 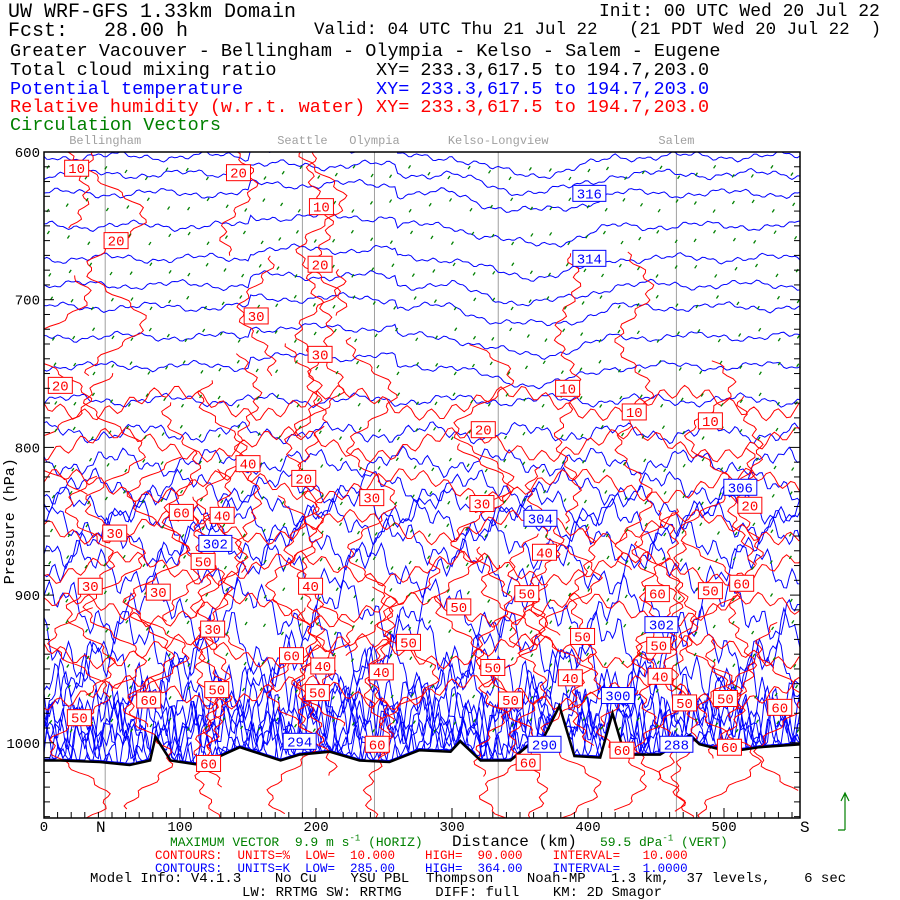 I want to click on rh-label: 10, so click(x=634, y=412).